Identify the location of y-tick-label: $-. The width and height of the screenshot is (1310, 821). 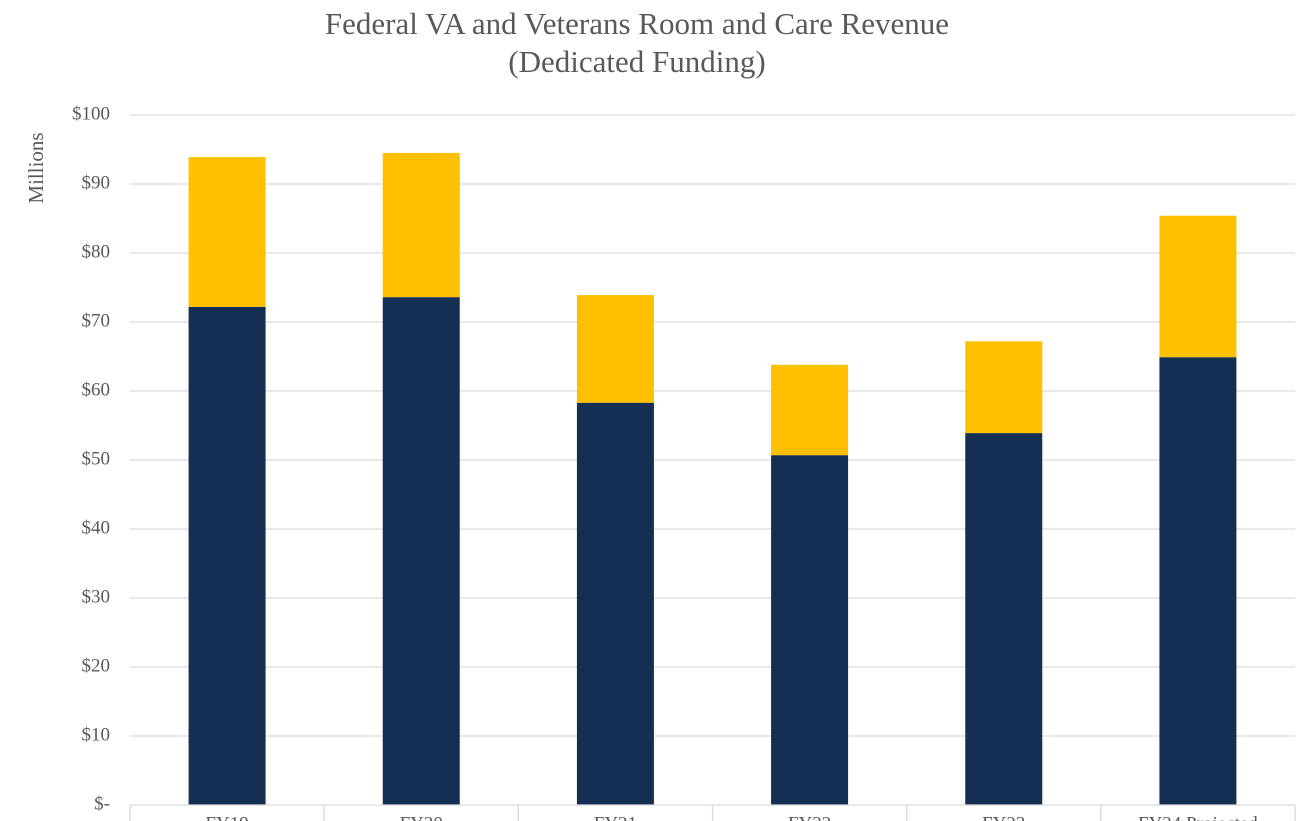
(102, 803).